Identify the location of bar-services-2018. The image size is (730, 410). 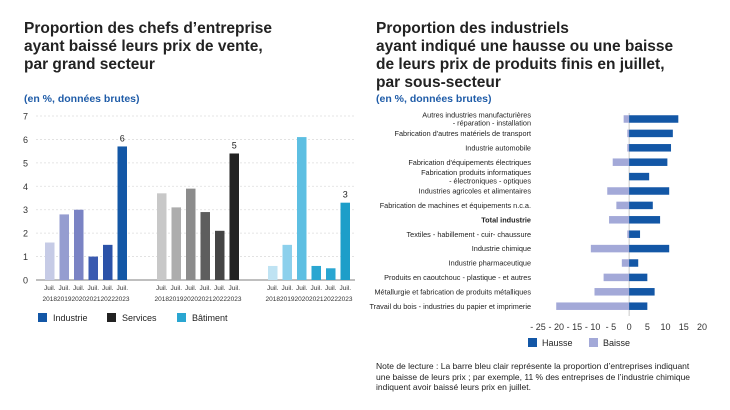
(162, 236).